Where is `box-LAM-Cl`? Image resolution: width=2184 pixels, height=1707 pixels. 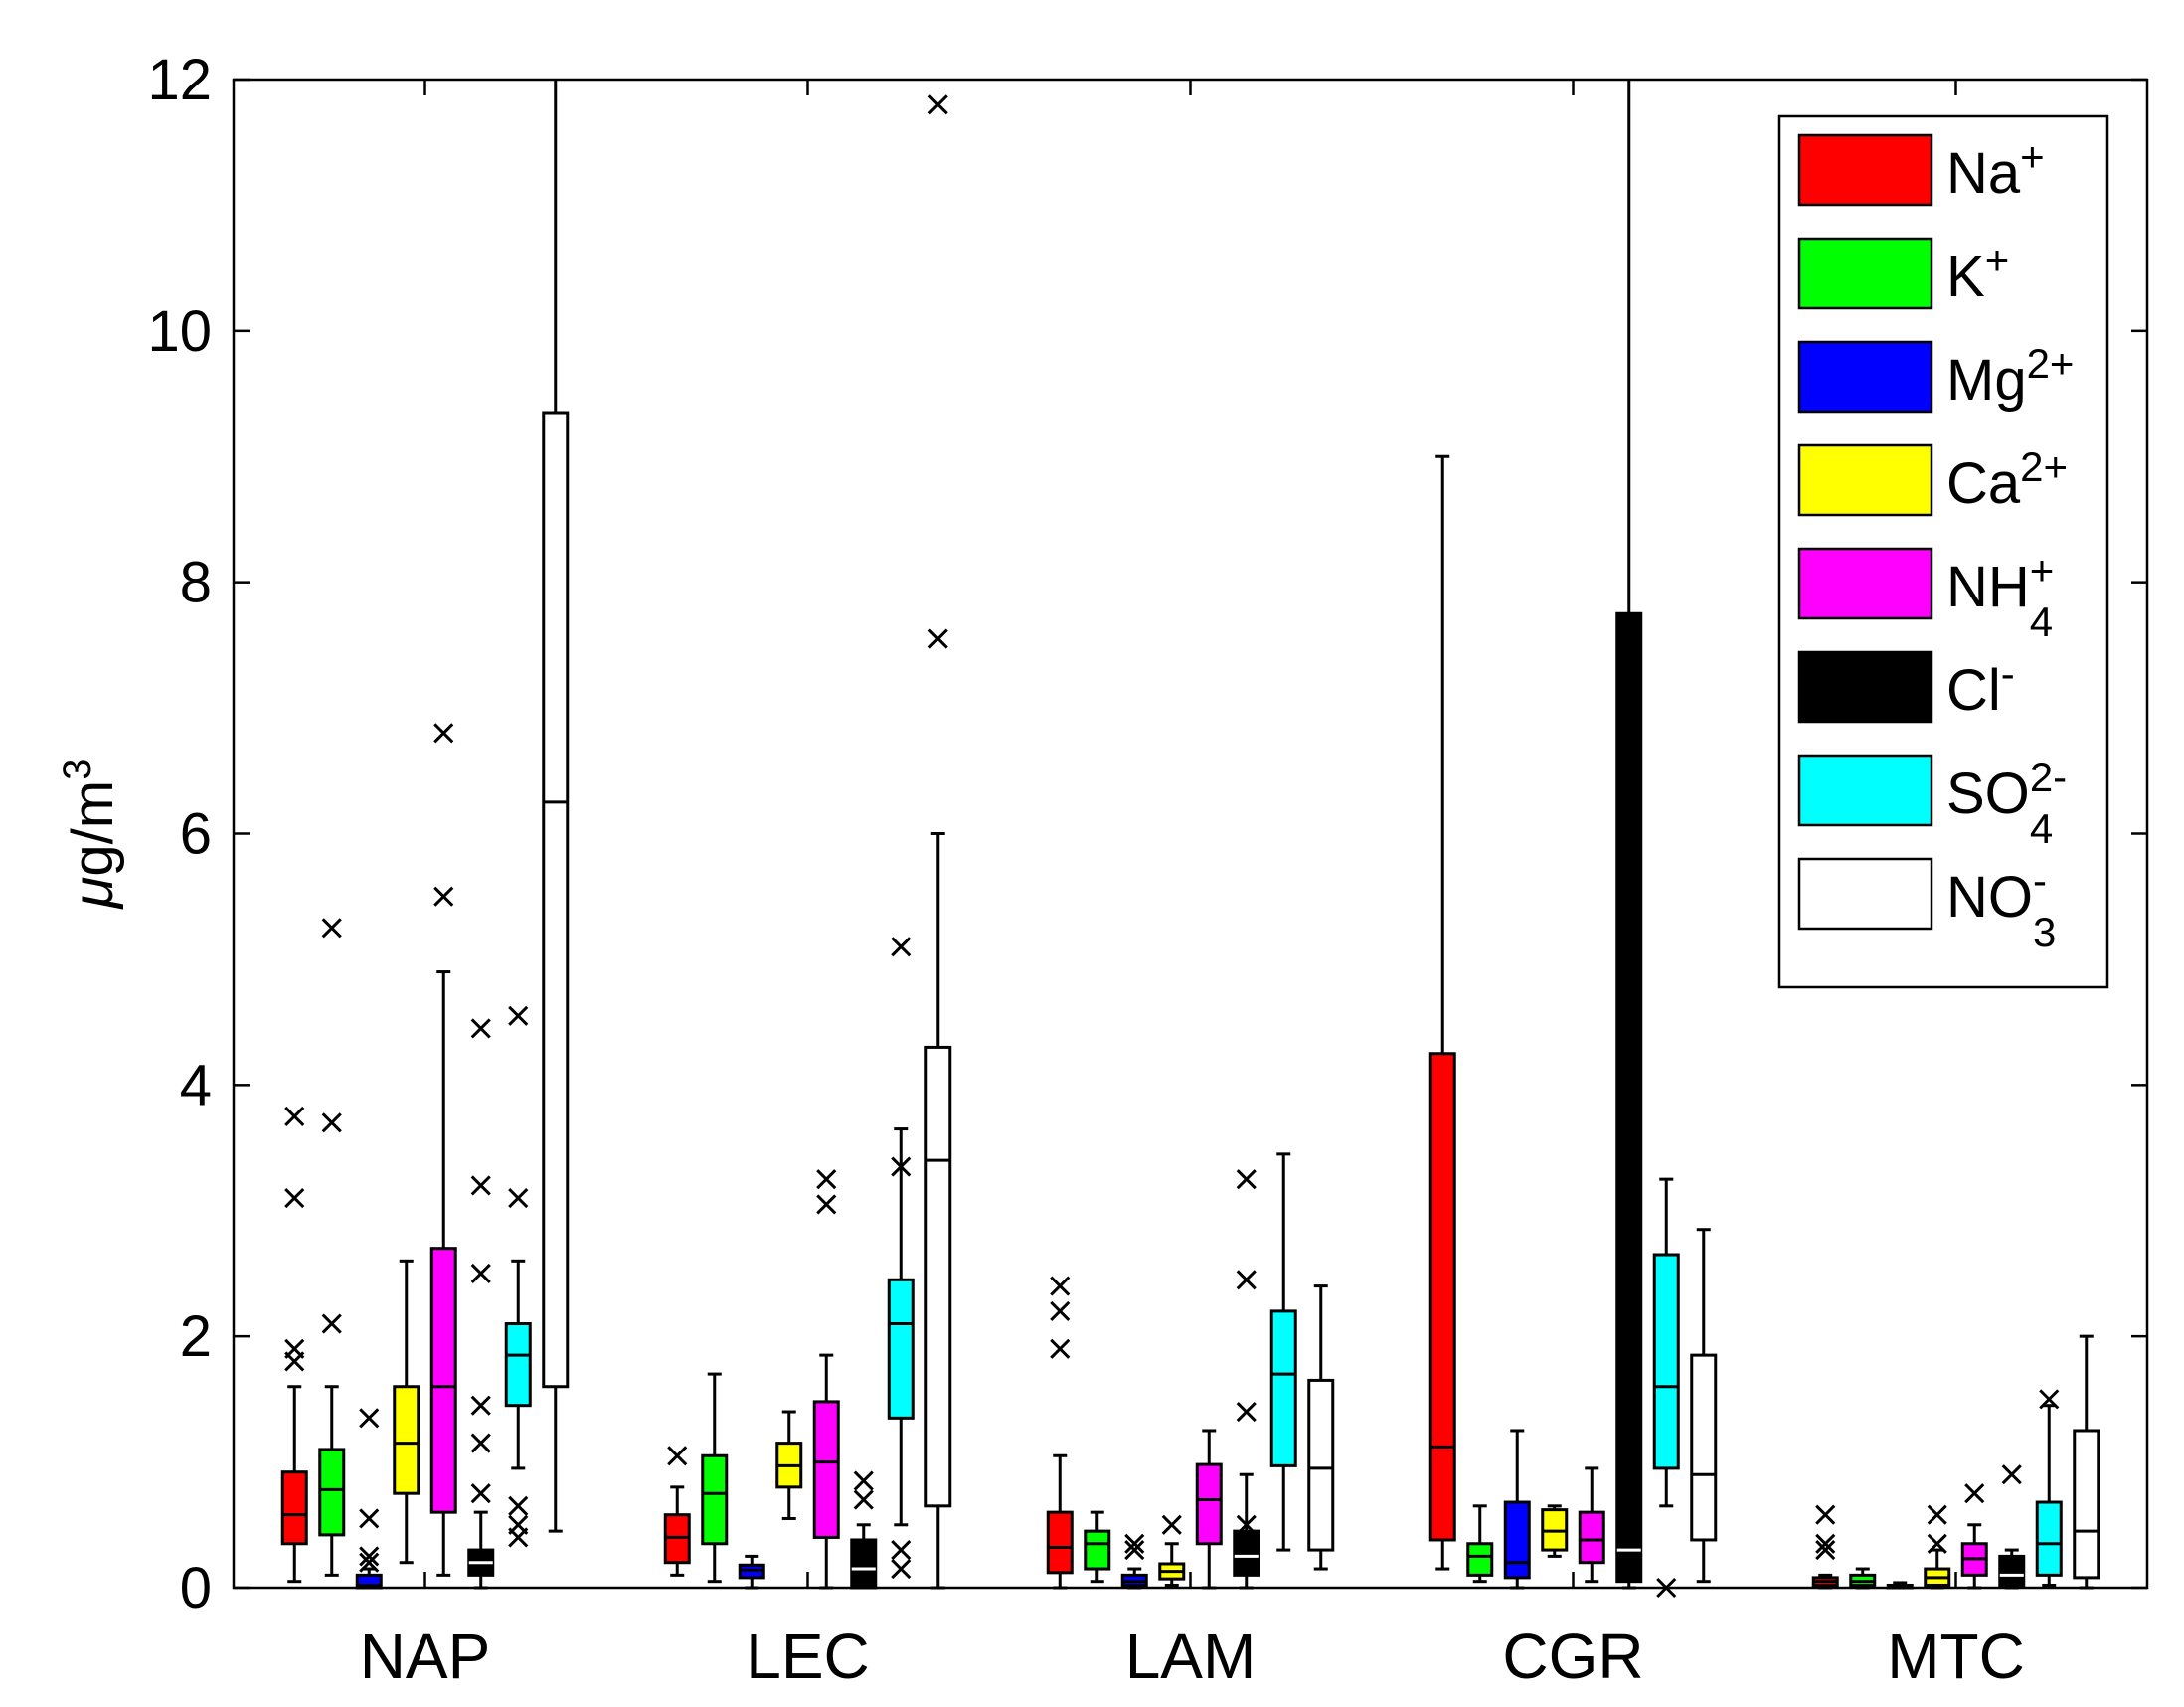
box-LAM-Cl is located at coordinates (1246, 1379).